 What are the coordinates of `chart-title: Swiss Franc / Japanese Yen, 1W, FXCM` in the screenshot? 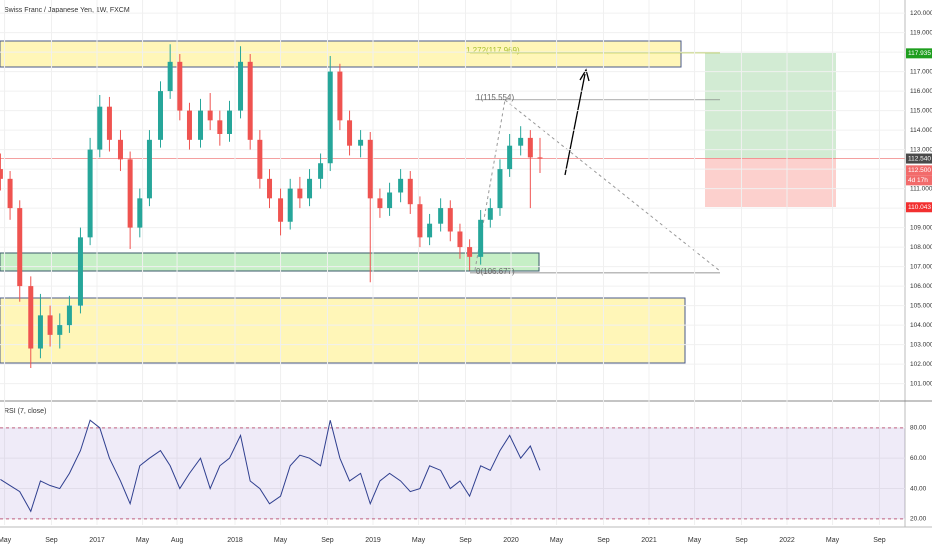 It's located at (67, 10).